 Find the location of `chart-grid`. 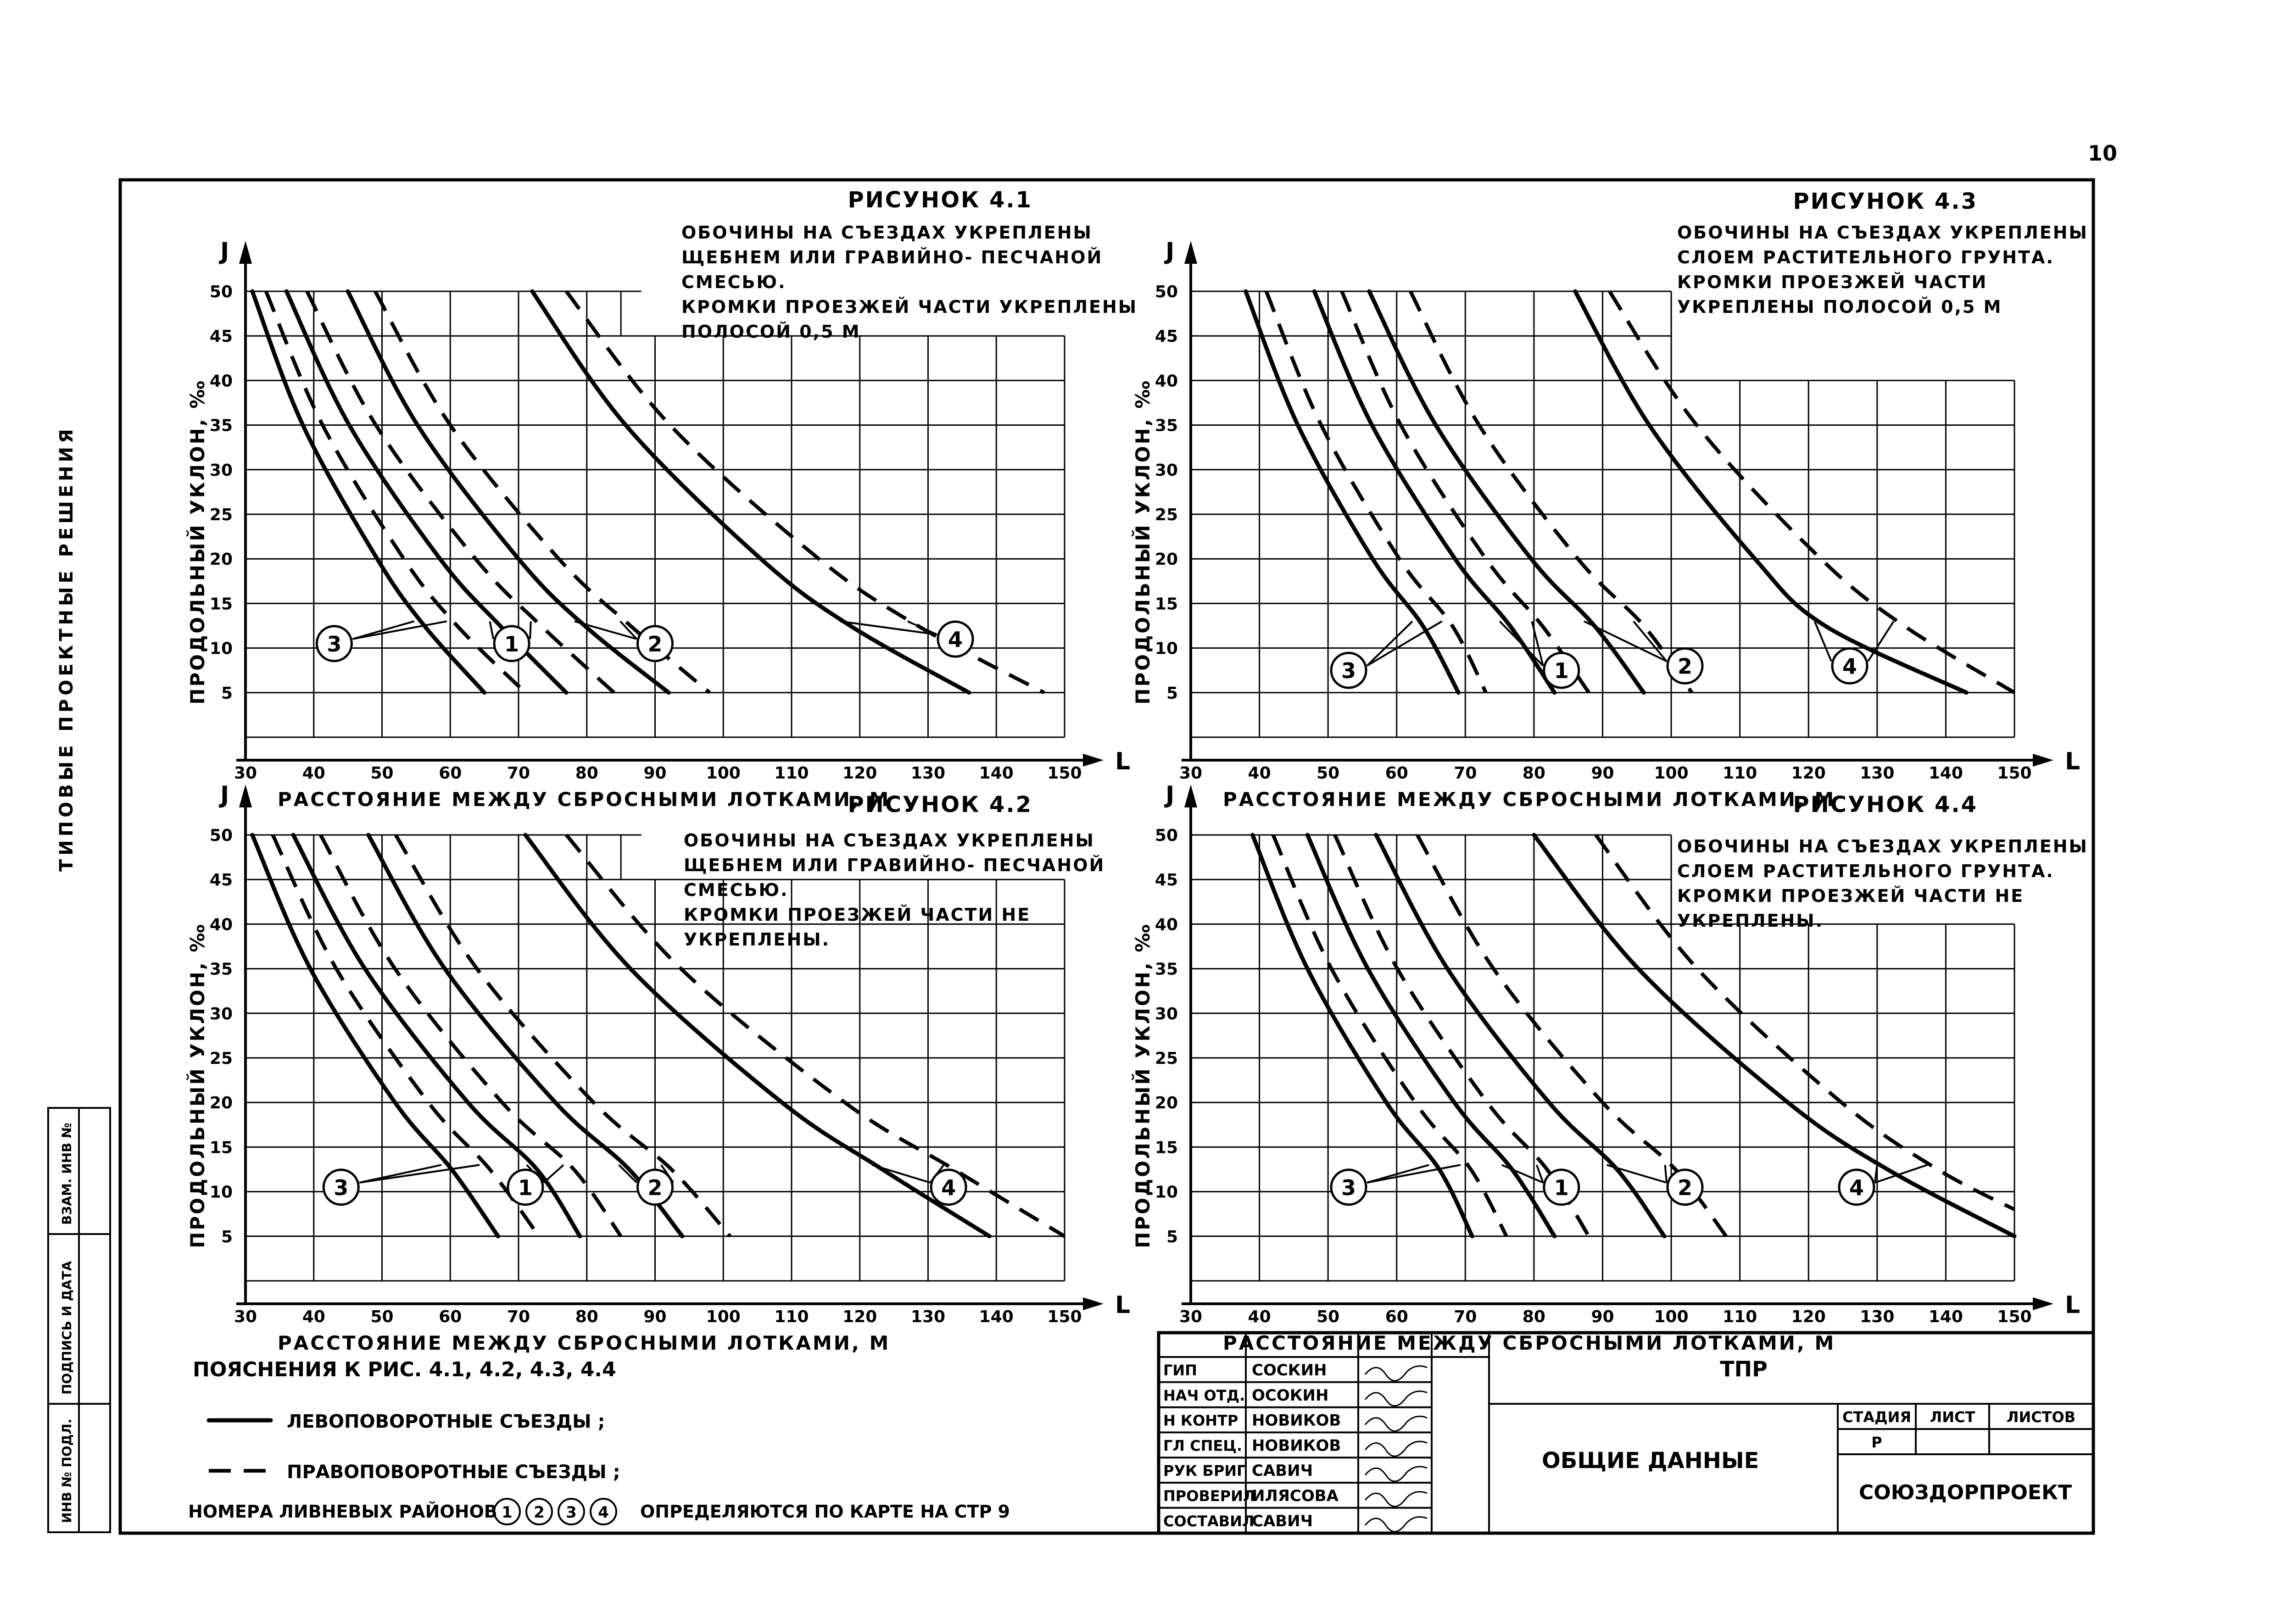

chart-grid is located at coordinates (655, 514).